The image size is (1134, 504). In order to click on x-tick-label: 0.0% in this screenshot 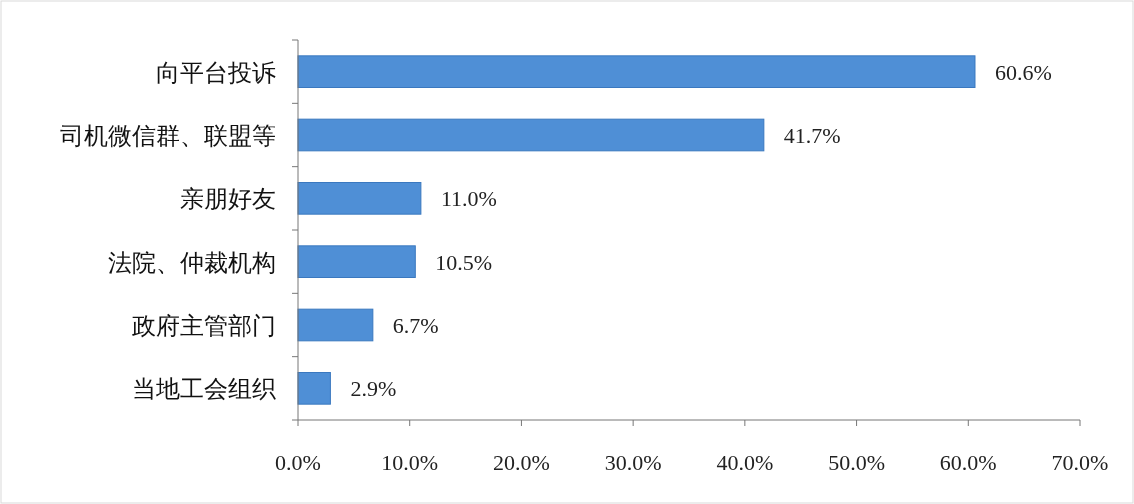, I will do `click(298, 462)`.